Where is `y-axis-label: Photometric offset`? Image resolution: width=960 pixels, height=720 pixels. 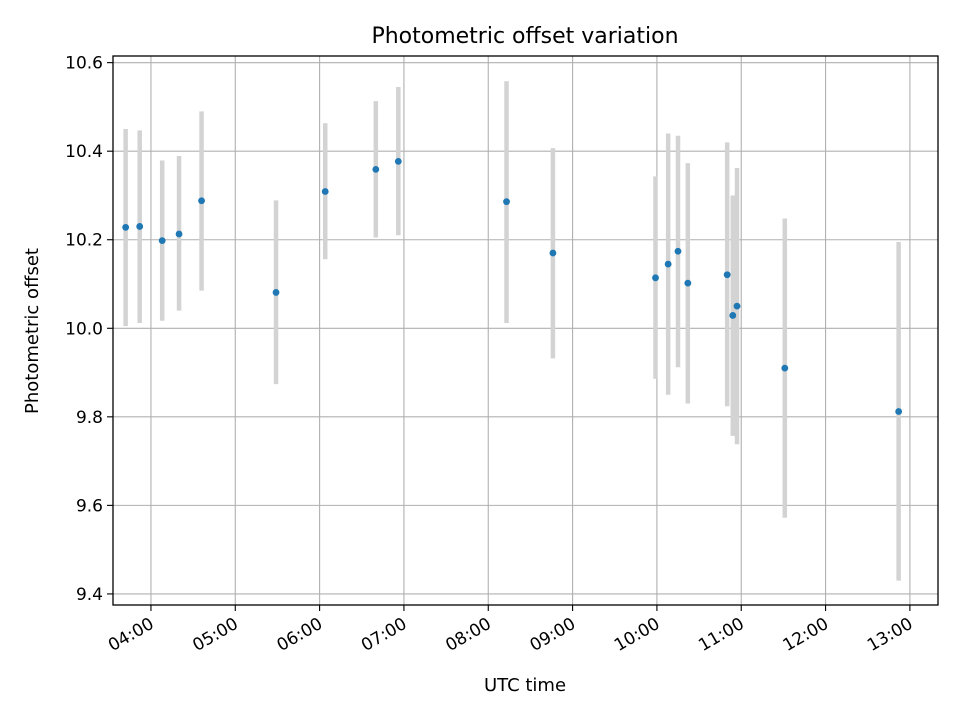
y-axis-label: Photometric offset is located at coordinates (32, 331).